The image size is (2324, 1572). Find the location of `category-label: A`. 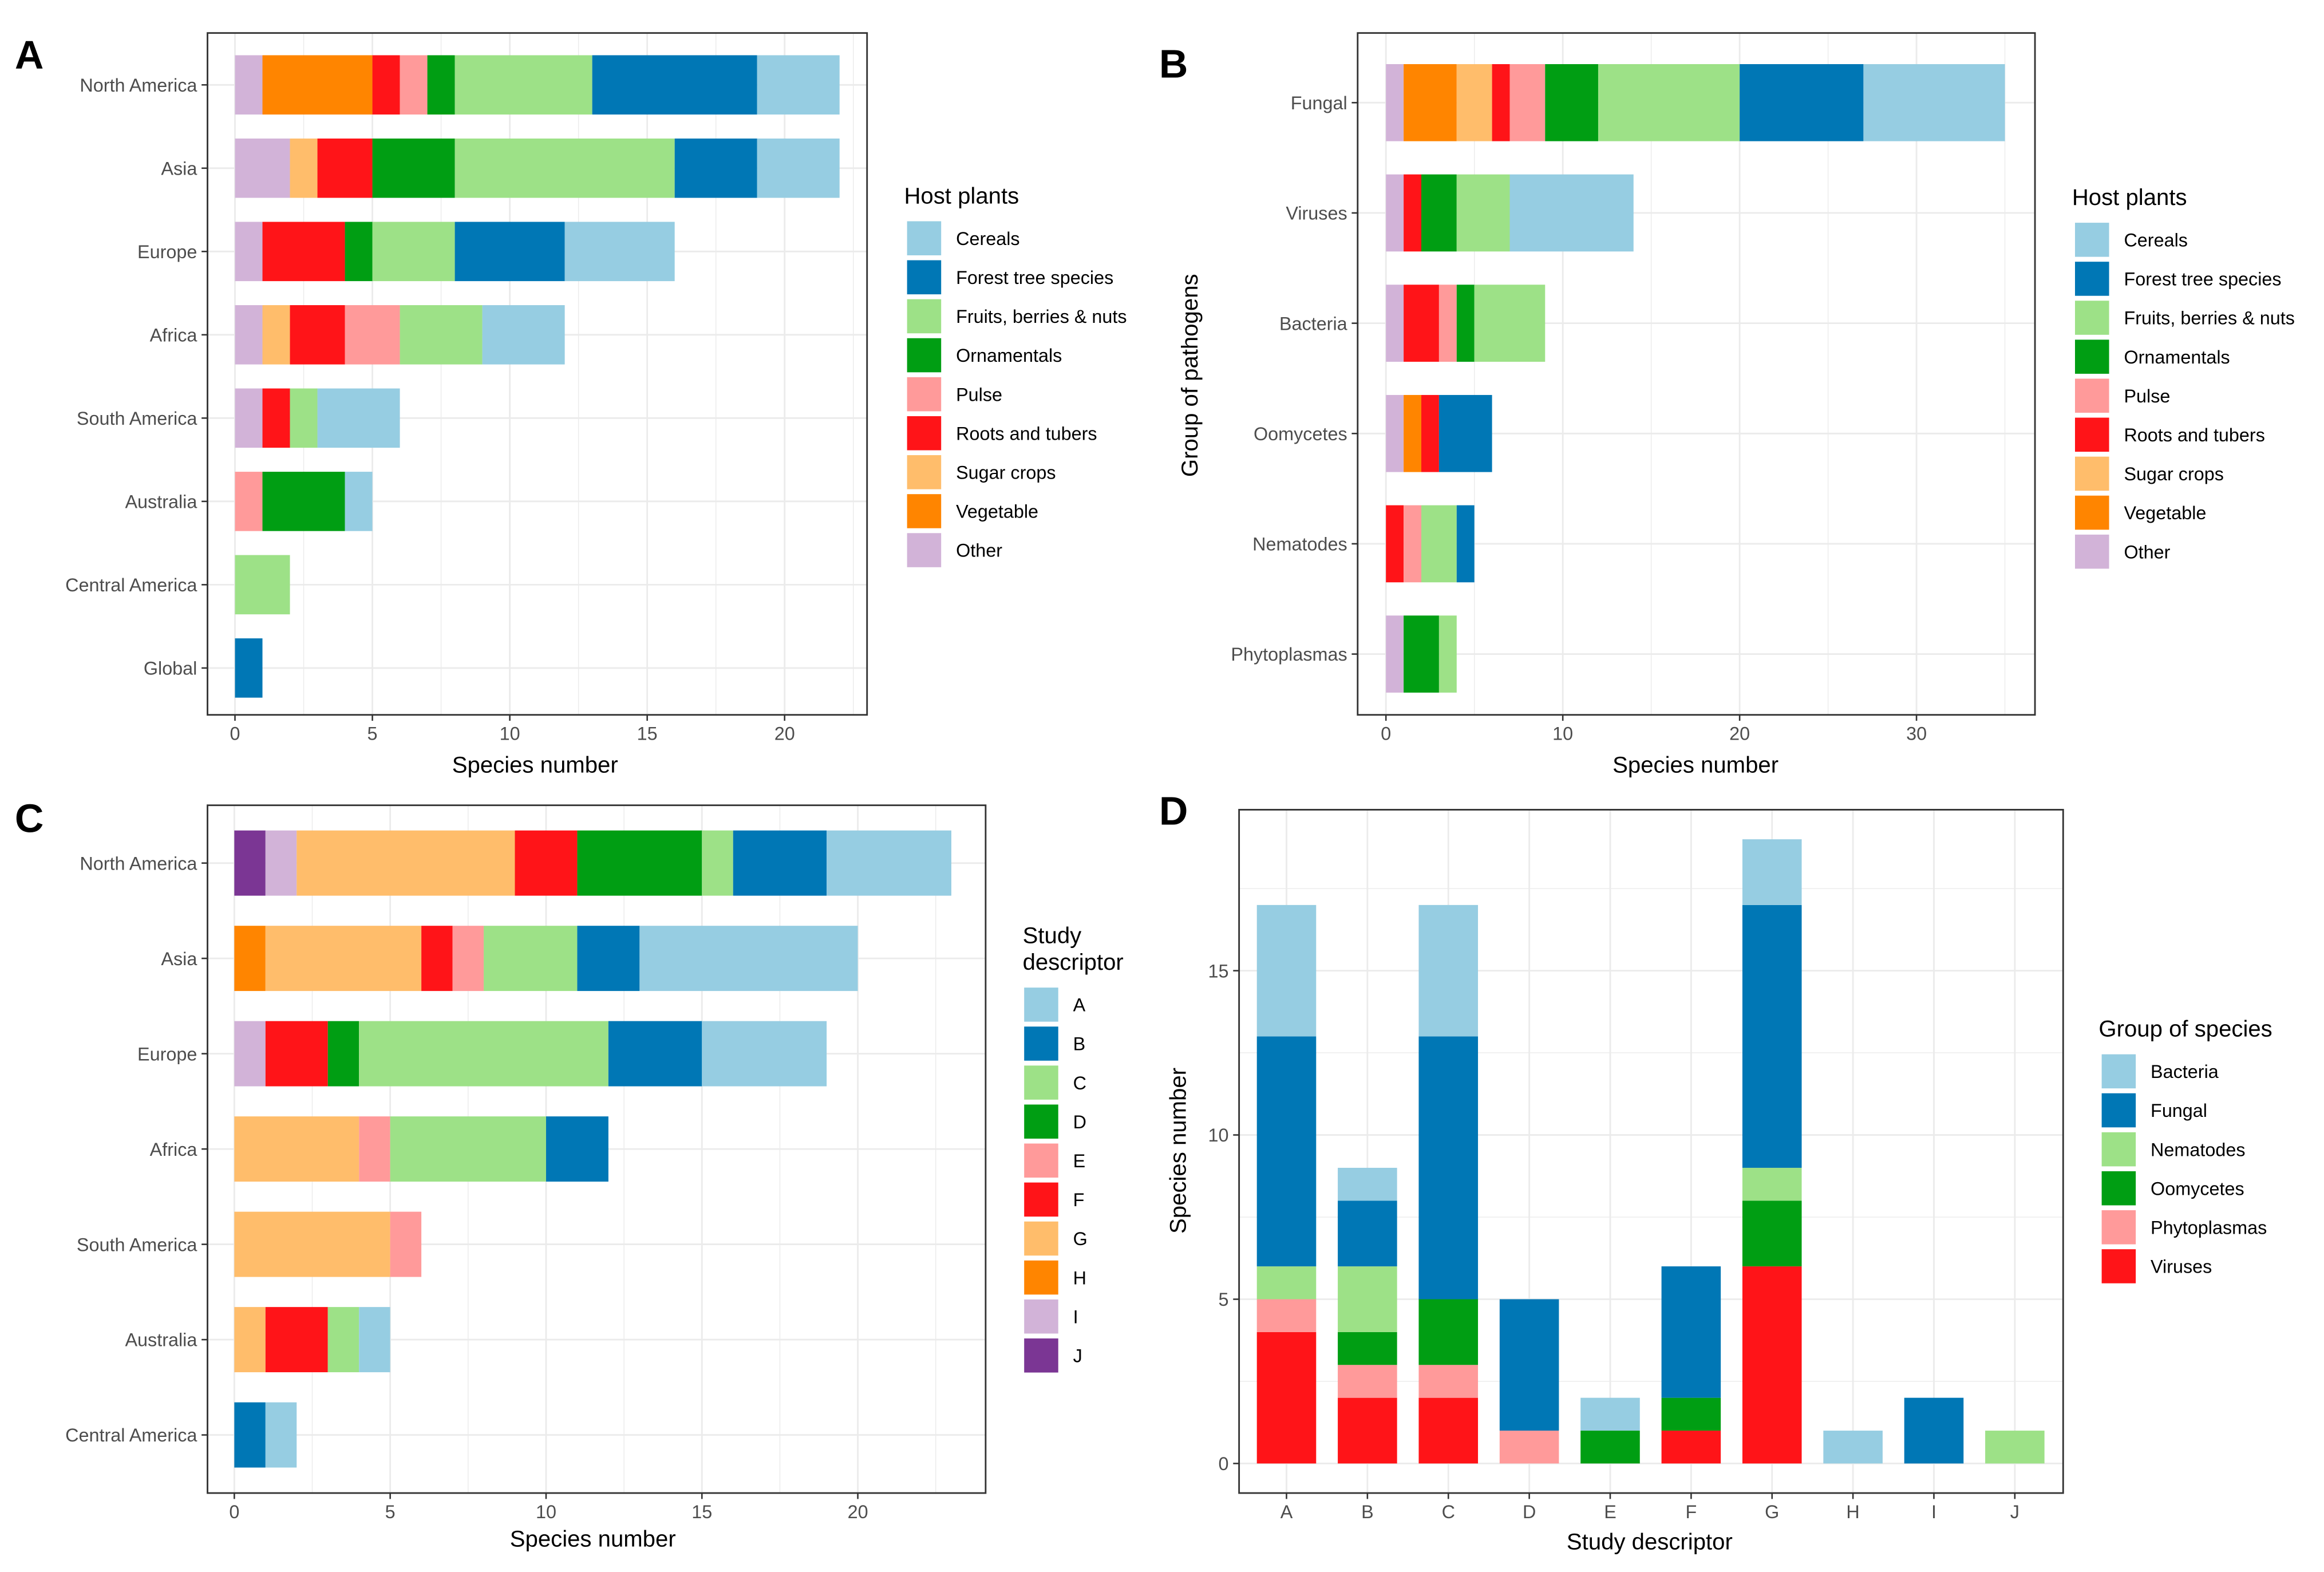

category-label: A is located at coordinates (1286, 1512).